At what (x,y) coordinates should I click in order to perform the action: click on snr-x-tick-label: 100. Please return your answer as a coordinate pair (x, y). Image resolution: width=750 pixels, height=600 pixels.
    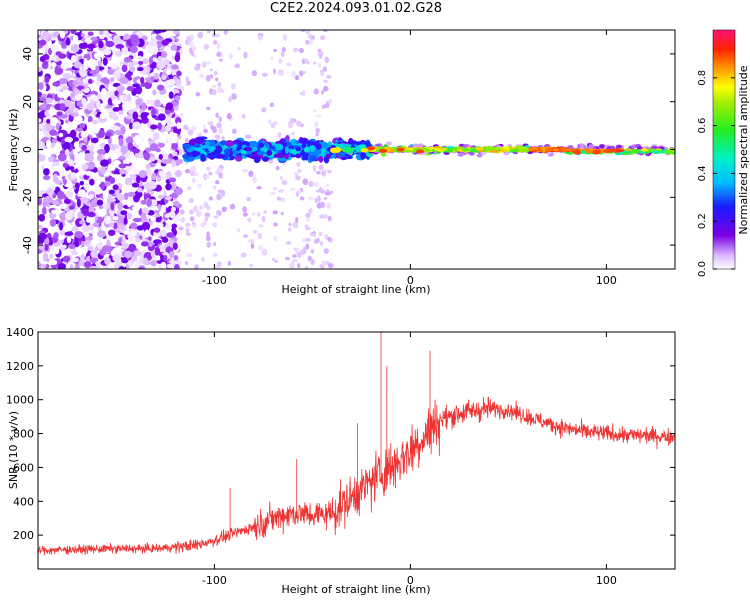
    Looking at the image, I should click on (606, 580).